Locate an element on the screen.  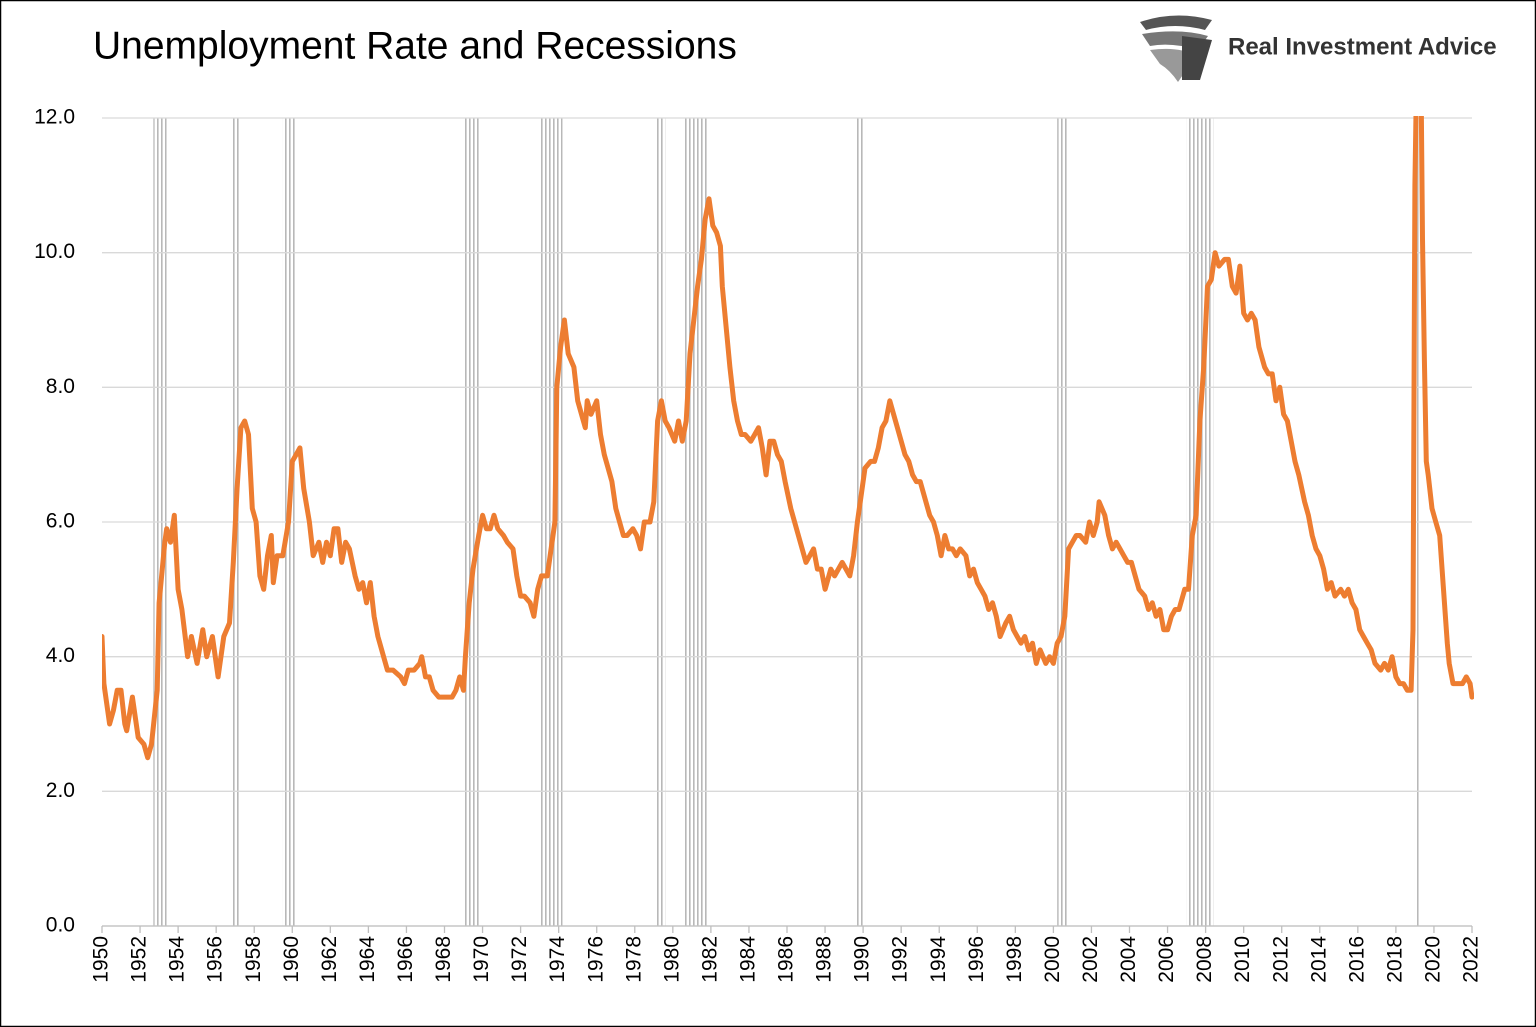
y-tick-label: 8.0 is located at coordinates (60, 386).